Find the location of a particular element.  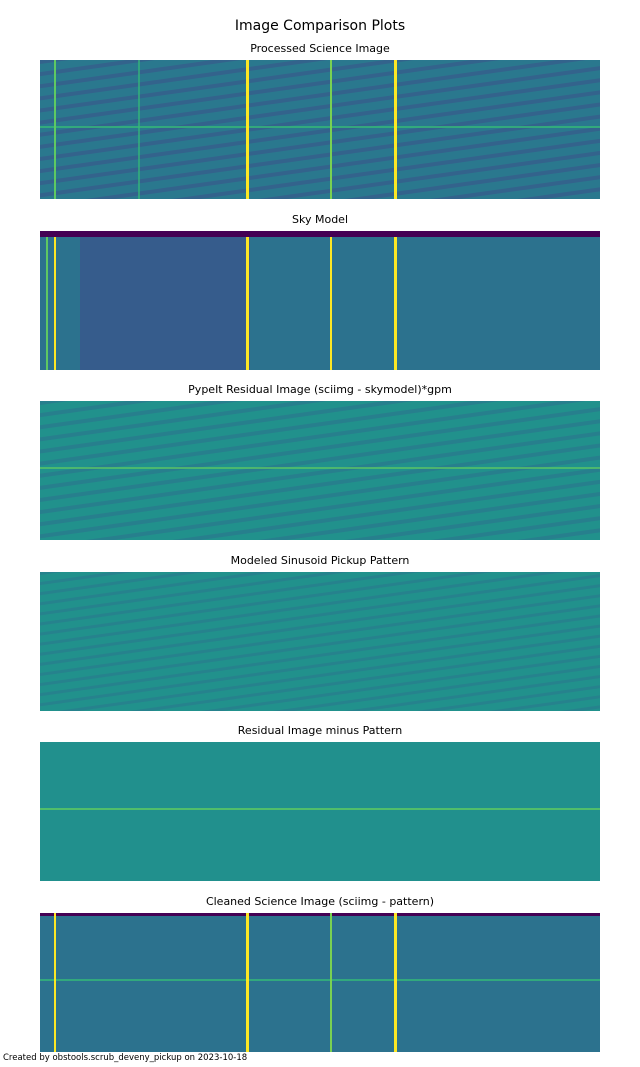

panel-residual-image is located at coordinates (320, 470).